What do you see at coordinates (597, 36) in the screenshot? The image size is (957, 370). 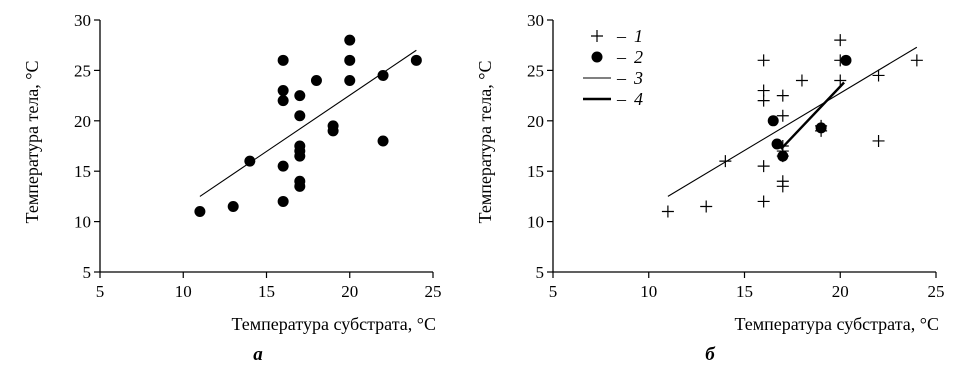 I see `legend-marker-plus` at bounding box center [597, 36].